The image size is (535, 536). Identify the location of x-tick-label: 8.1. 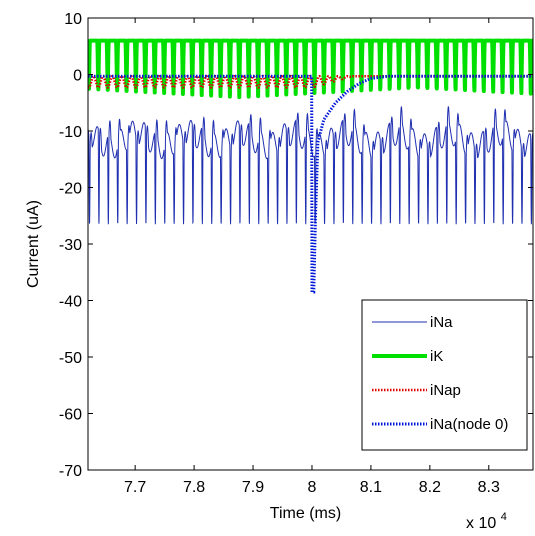
(371, 487).